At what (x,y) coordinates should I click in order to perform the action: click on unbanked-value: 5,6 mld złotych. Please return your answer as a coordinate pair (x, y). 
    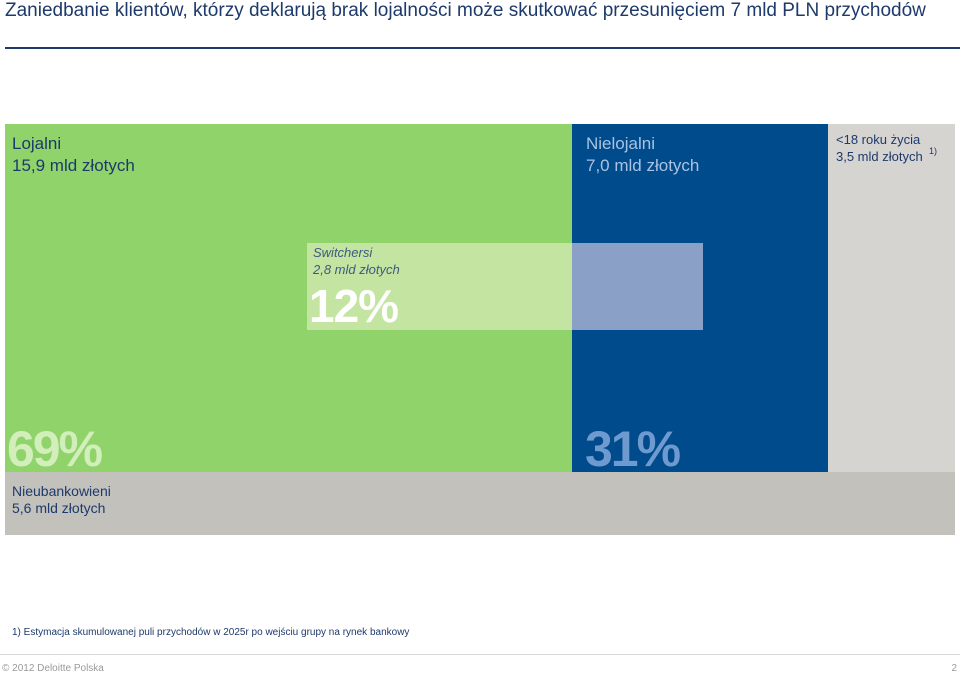
    Looking at the image, I should click on (59, 508).